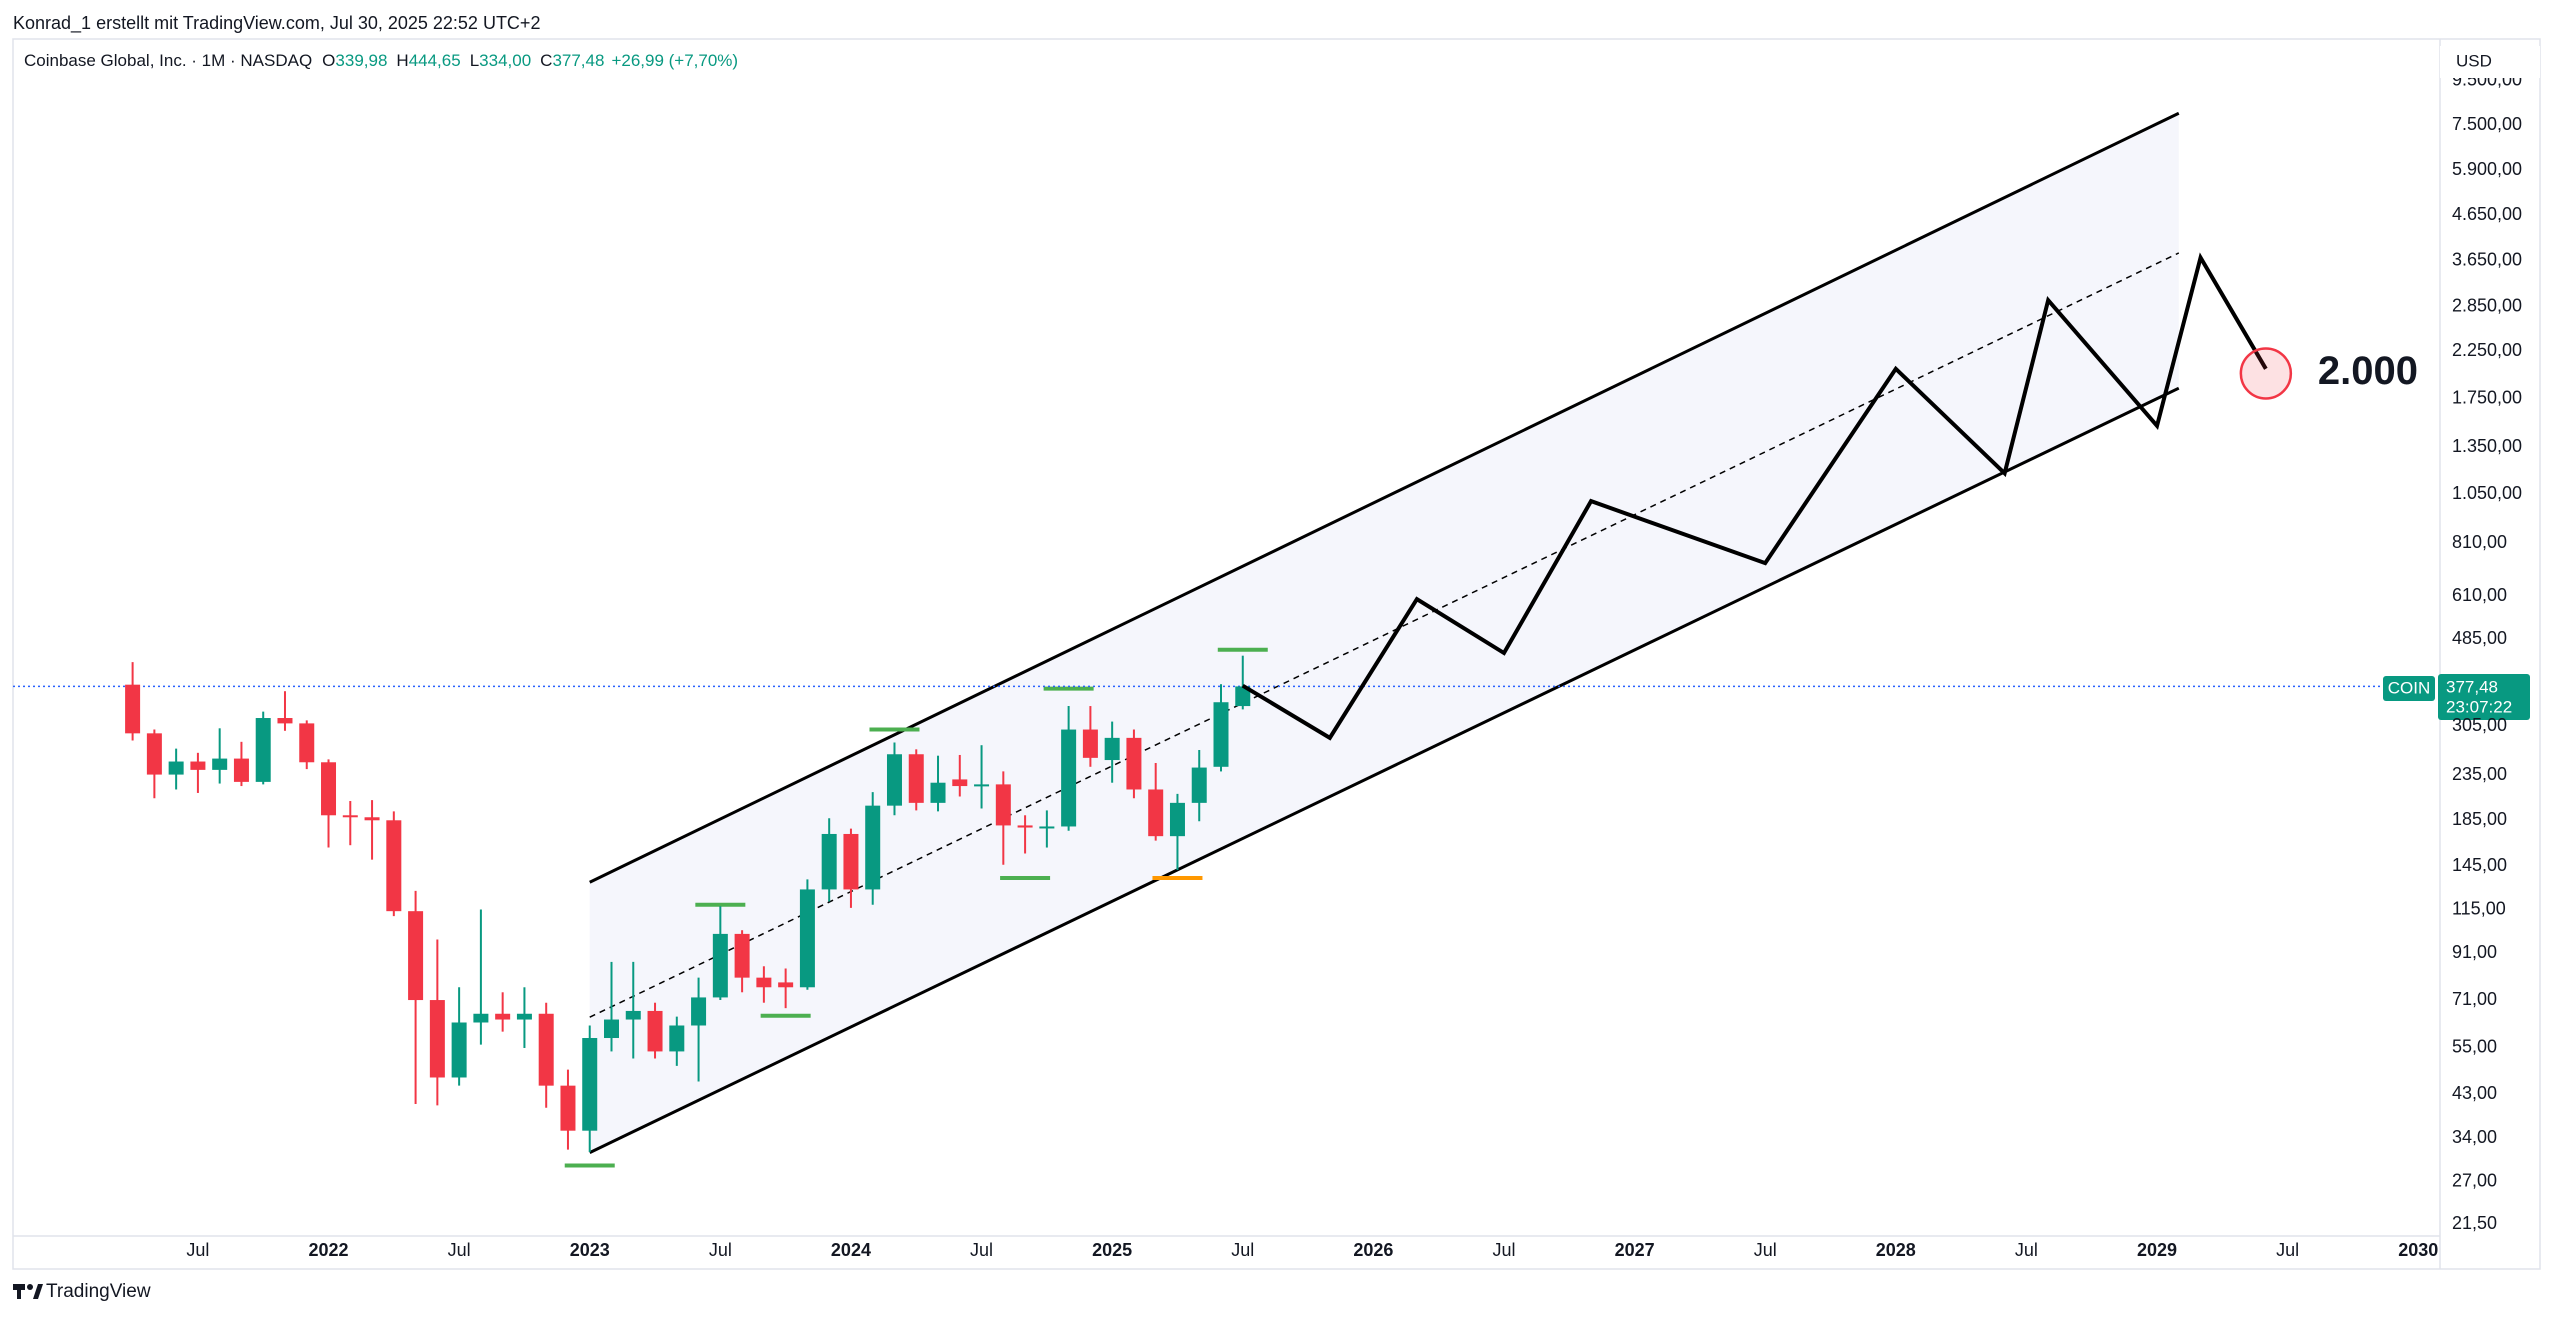  I want to click on target-circle, so click(2266, 373).